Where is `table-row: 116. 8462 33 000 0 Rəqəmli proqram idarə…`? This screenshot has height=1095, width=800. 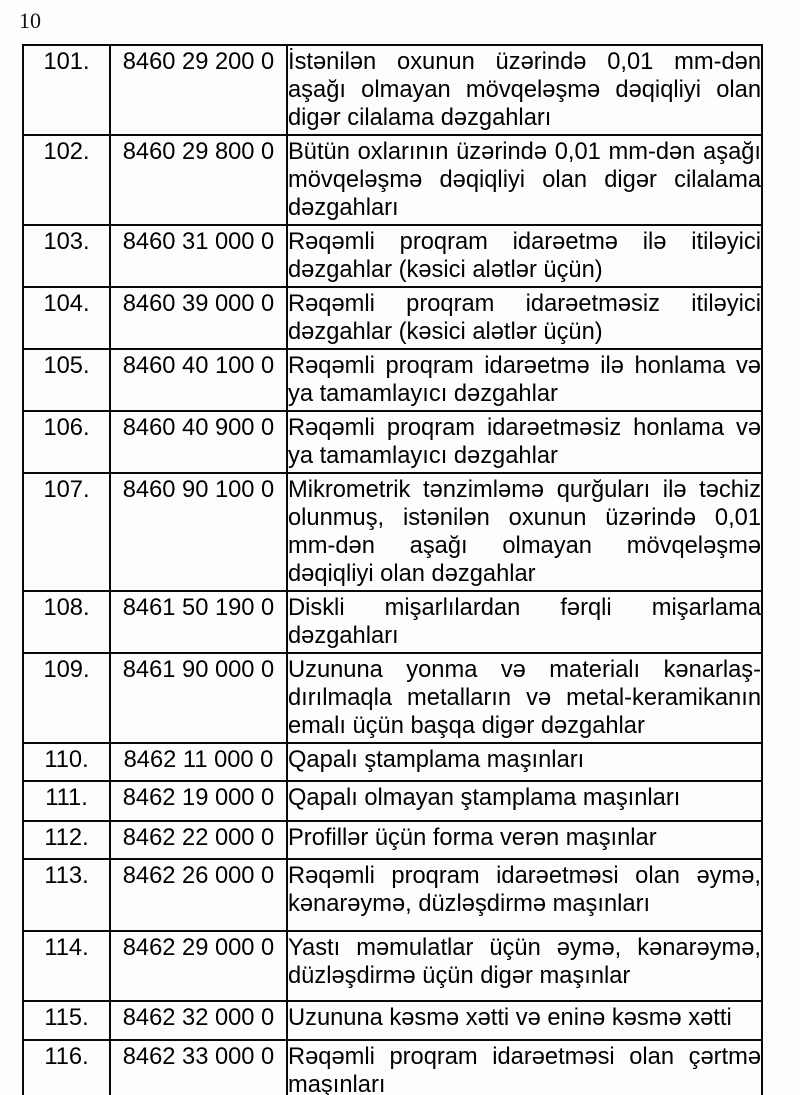
table-row: 116. 8462 33 000 0 Rəqəmli proqram idarə… is located at coordinates (392, 1067).